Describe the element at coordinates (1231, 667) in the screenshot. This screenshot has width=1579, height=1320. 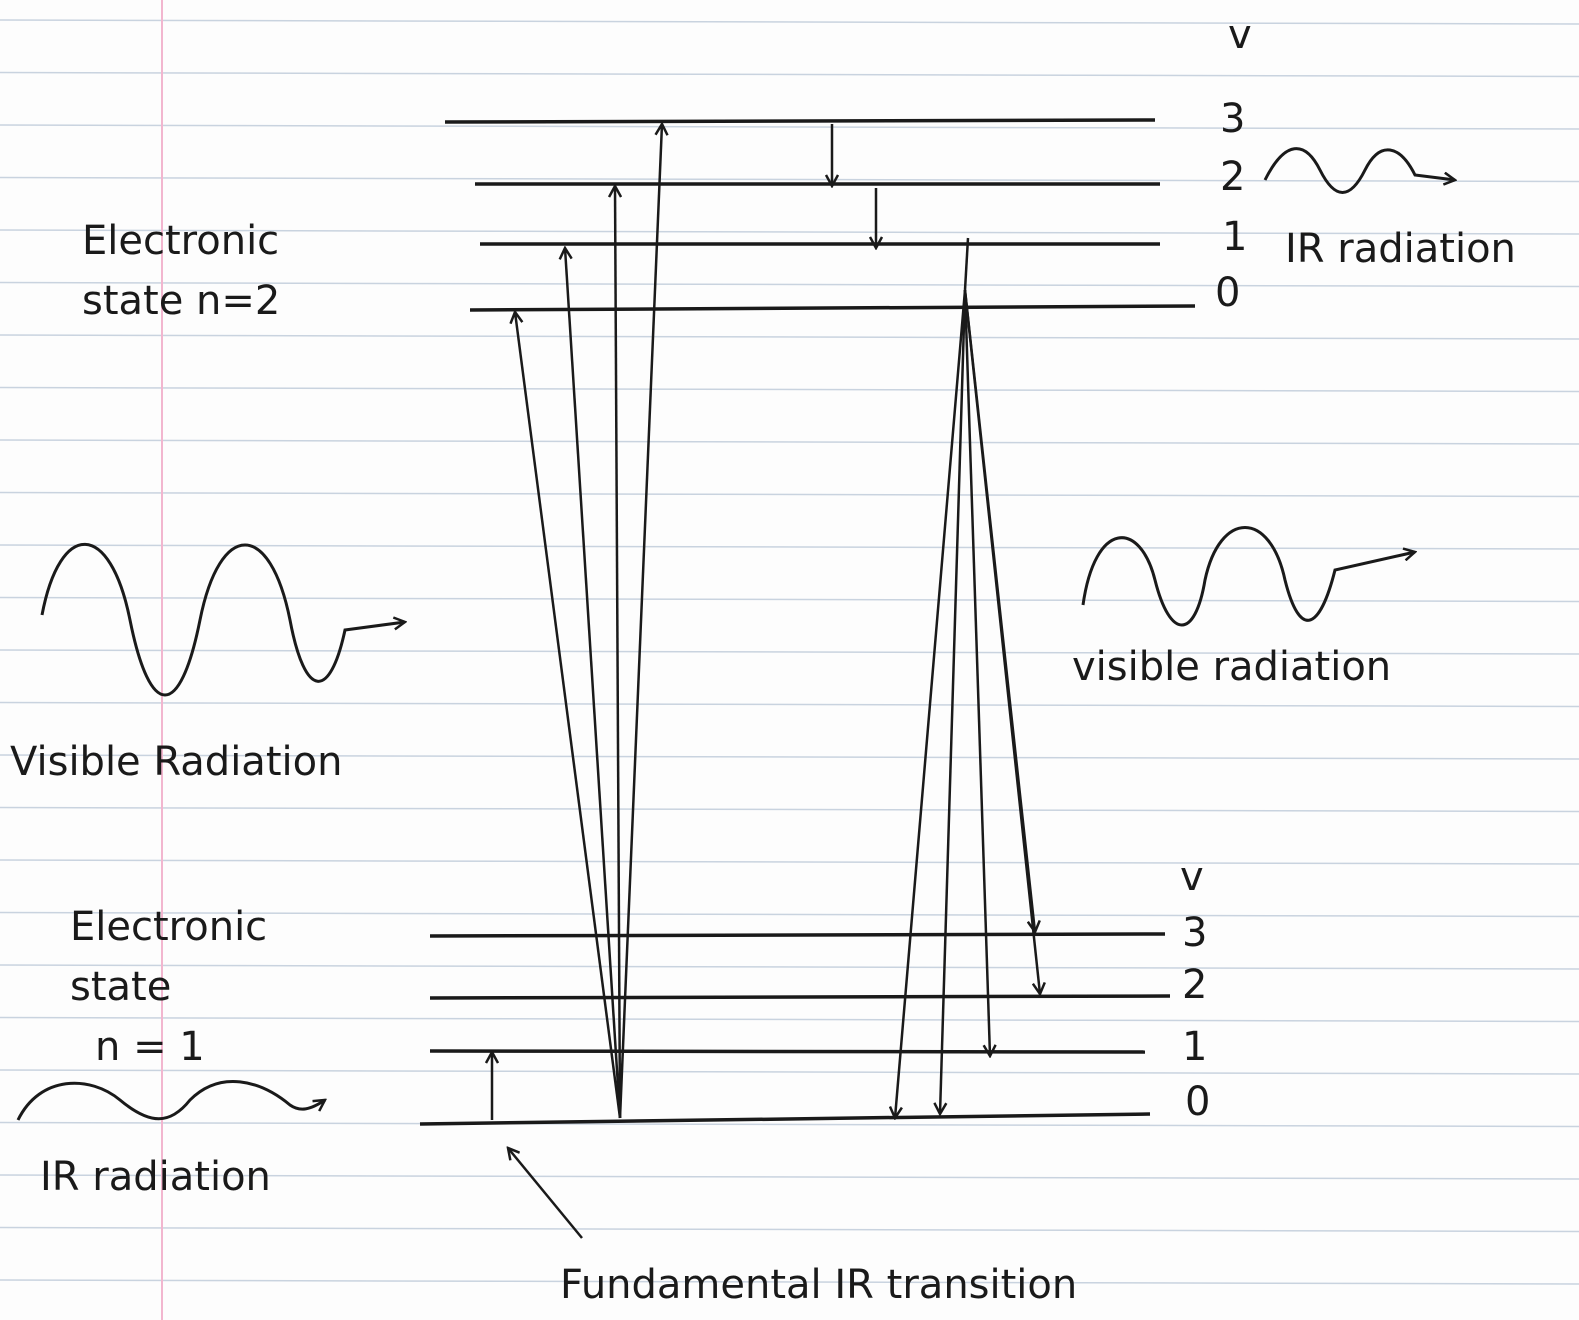
I see `annotation: visible radiation` at that location.